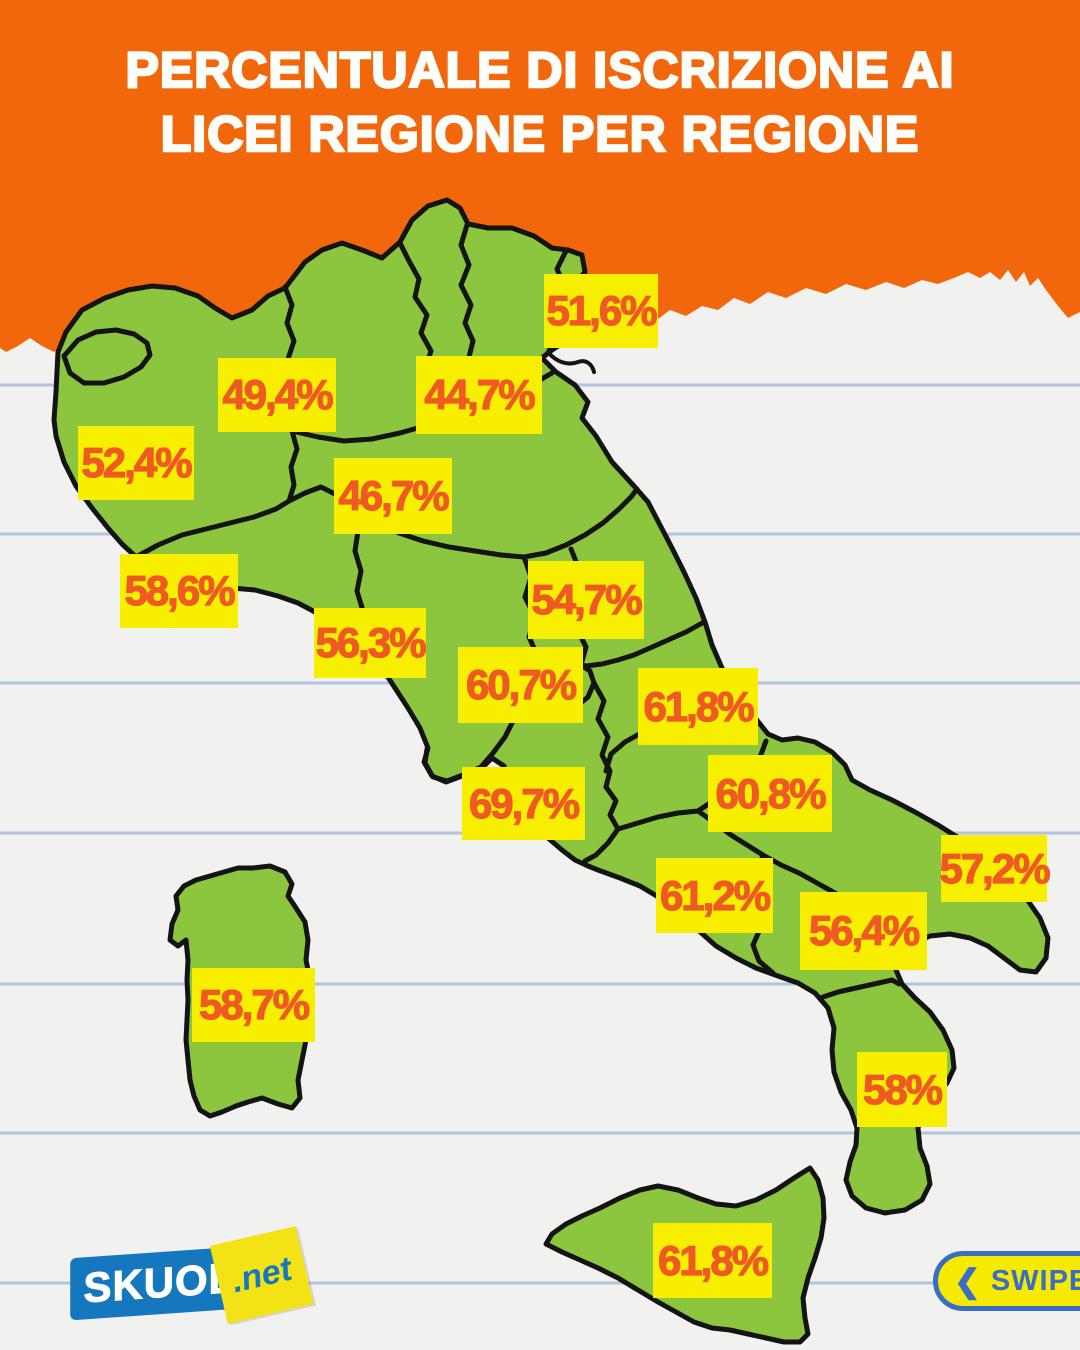  Describe the element at coordinates (642, 644) in the screenshot. I see `border-marche-abruzzo` at that location.